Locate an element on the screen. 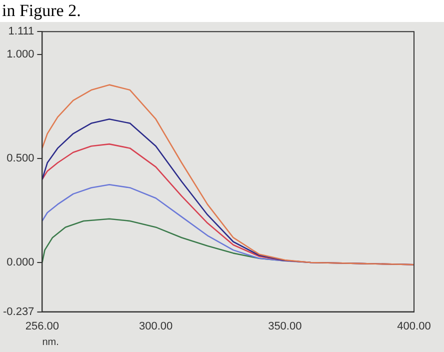 The image size is (444, 352). y-tick-label: -0.237 is located at coordinates (18, 312).